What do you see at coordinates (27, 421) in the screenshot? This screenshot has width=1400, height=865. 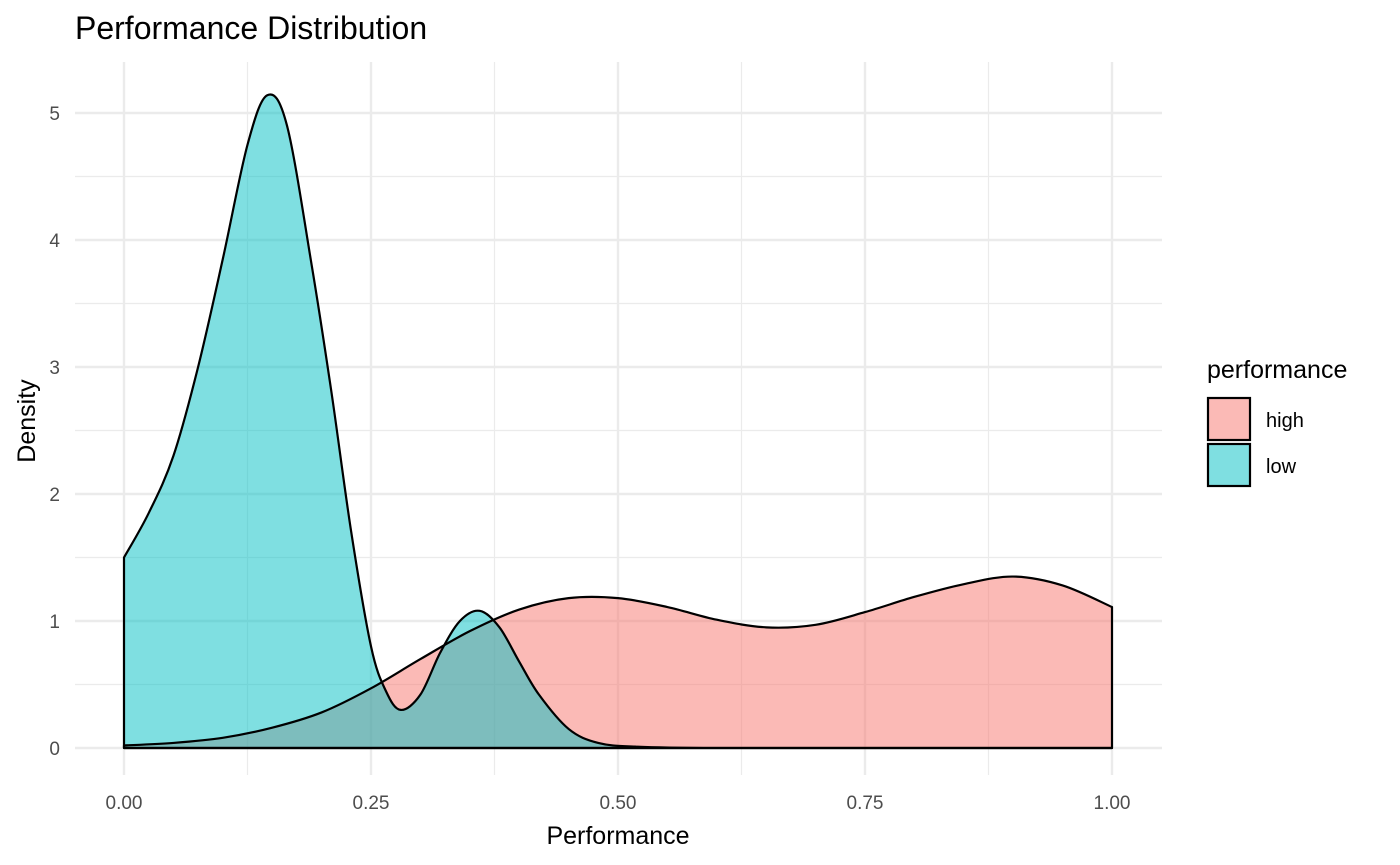 I see `y-axis-title: Density` at bounding box center [27, 421].